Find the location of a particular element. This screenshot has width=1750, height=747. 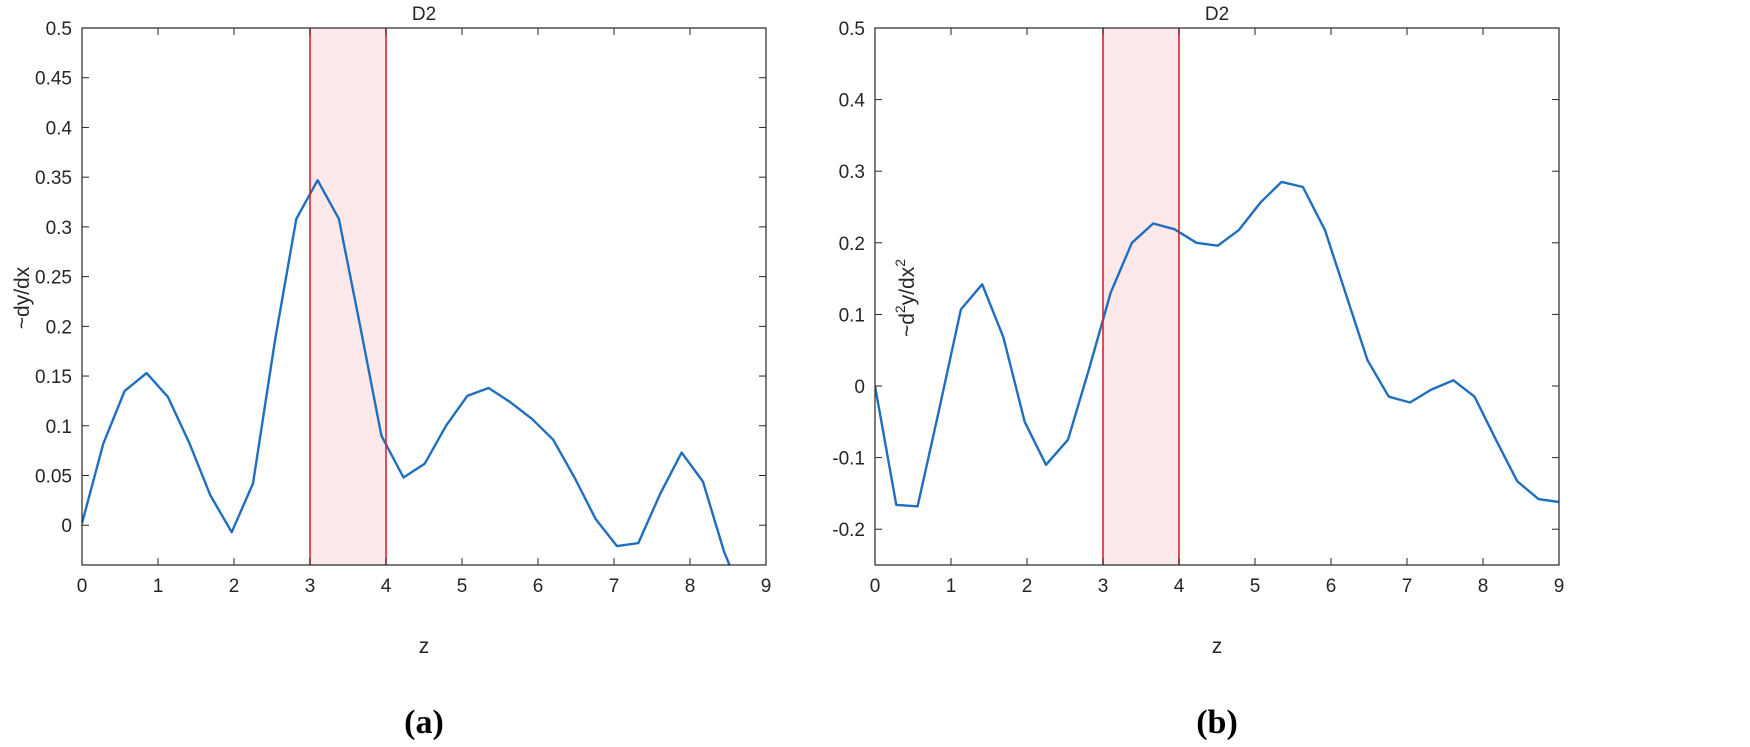

panel-b-x-tick-label: 6 is located at coordinates (1331, 586).